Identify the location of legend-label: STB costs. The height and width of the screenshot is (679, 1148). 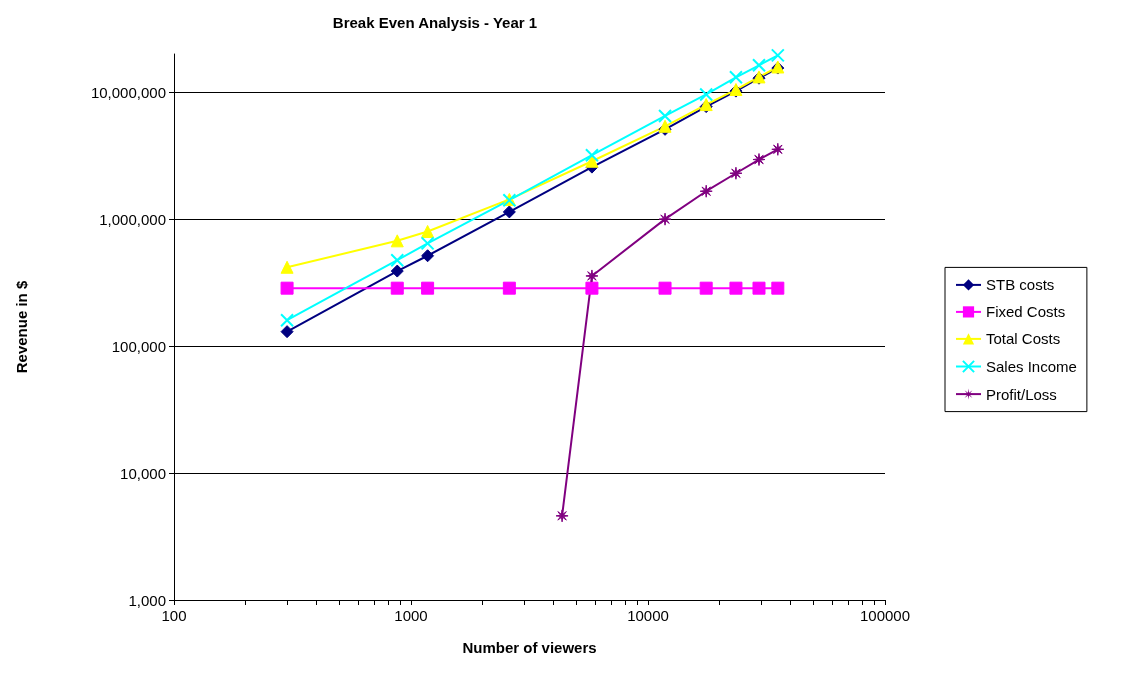
(1020, 285).